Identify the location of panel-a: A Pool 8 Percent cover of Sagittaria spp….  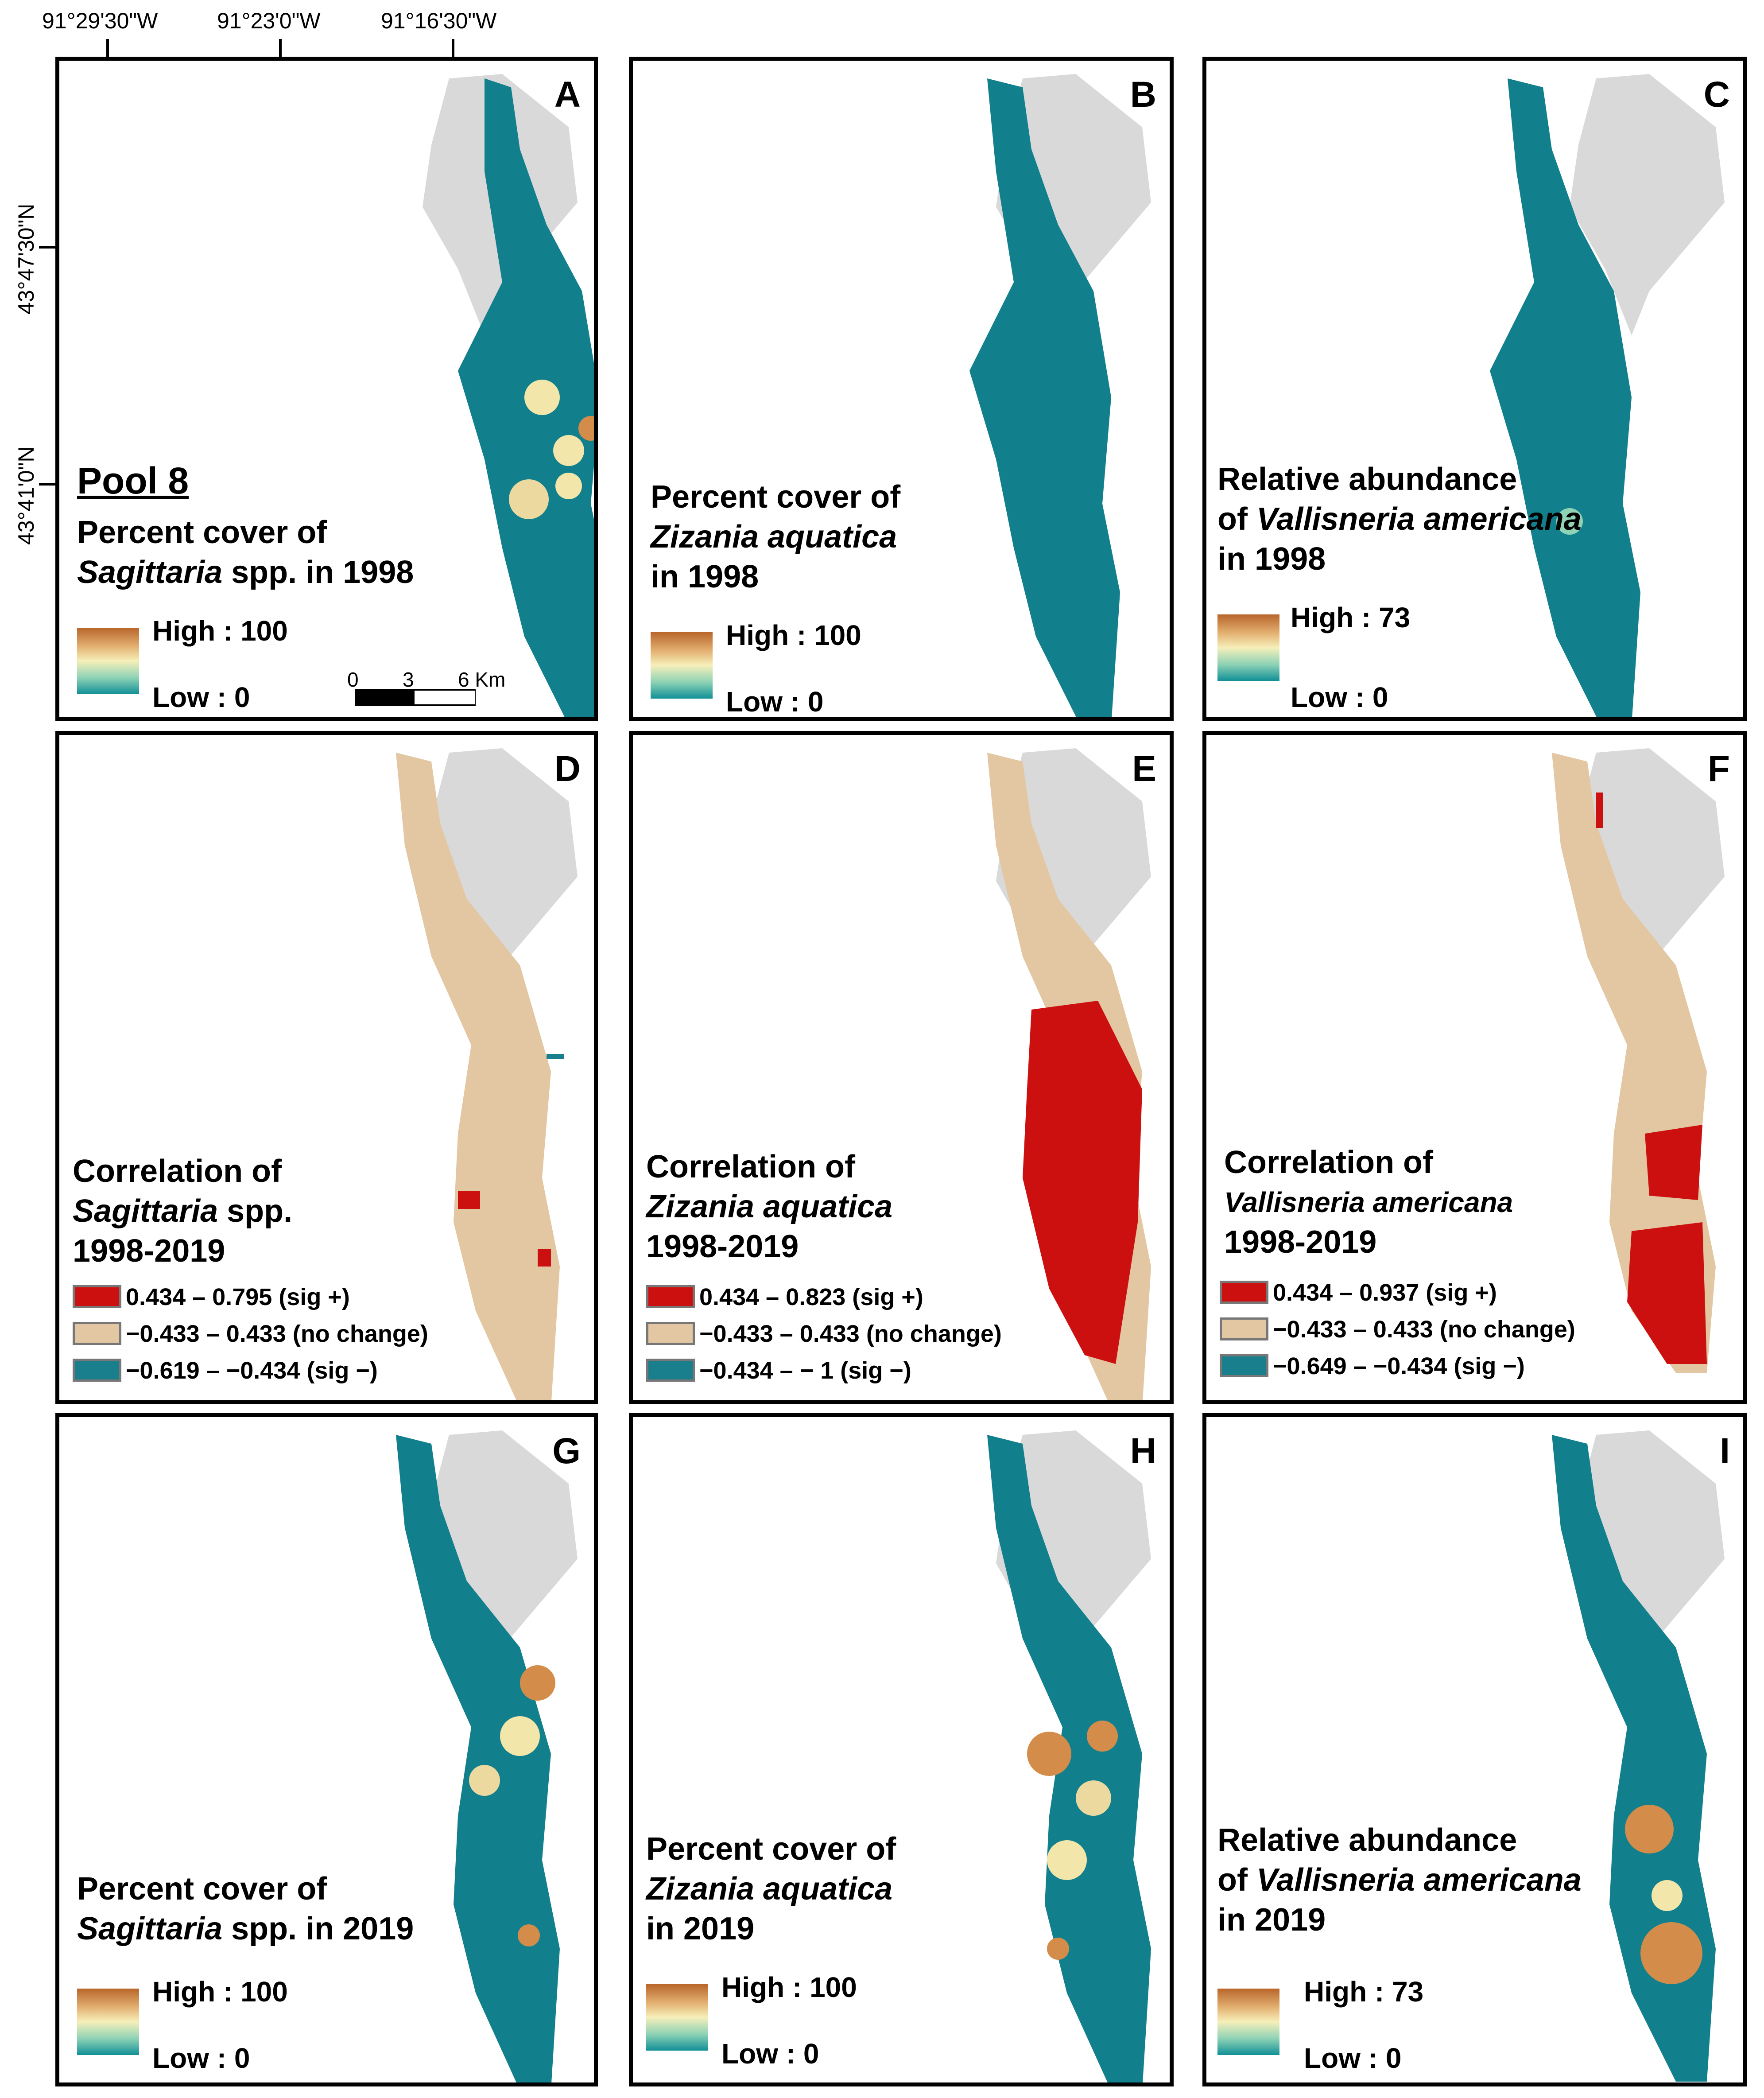
(327, 389).